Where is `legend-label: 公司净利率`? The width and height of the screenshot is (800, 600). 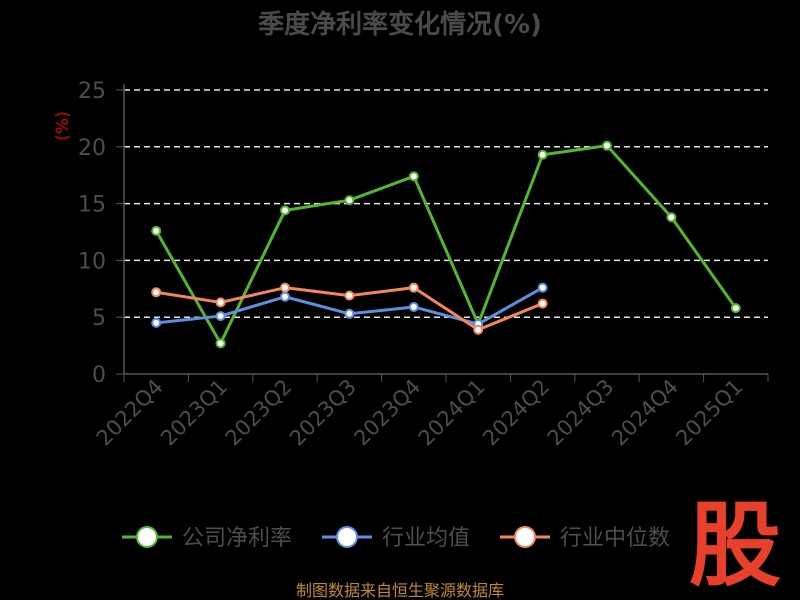
legend-label: 公司净利率 is located at coordinates (237, 538).